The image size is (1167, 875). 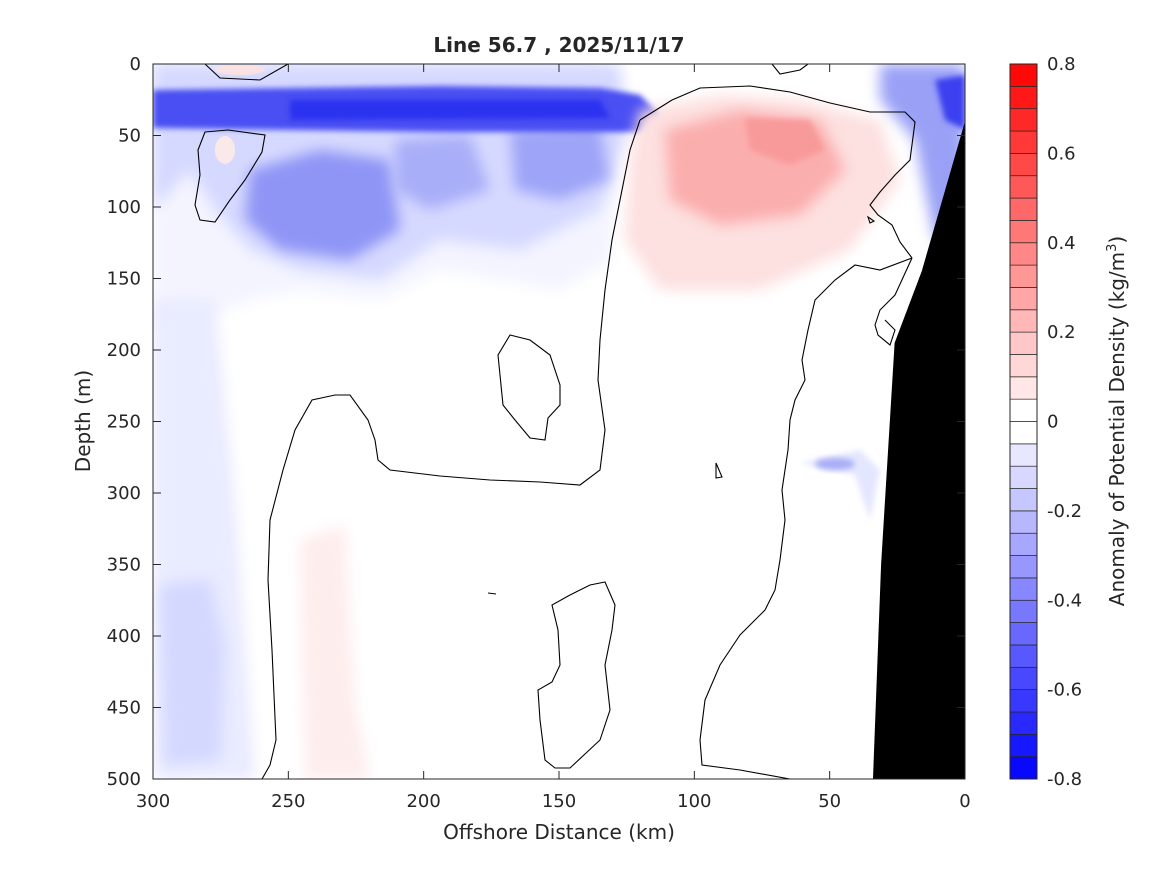 I want to click on colorbar-tick-label: 0.8, so click(x=1061, y=64).